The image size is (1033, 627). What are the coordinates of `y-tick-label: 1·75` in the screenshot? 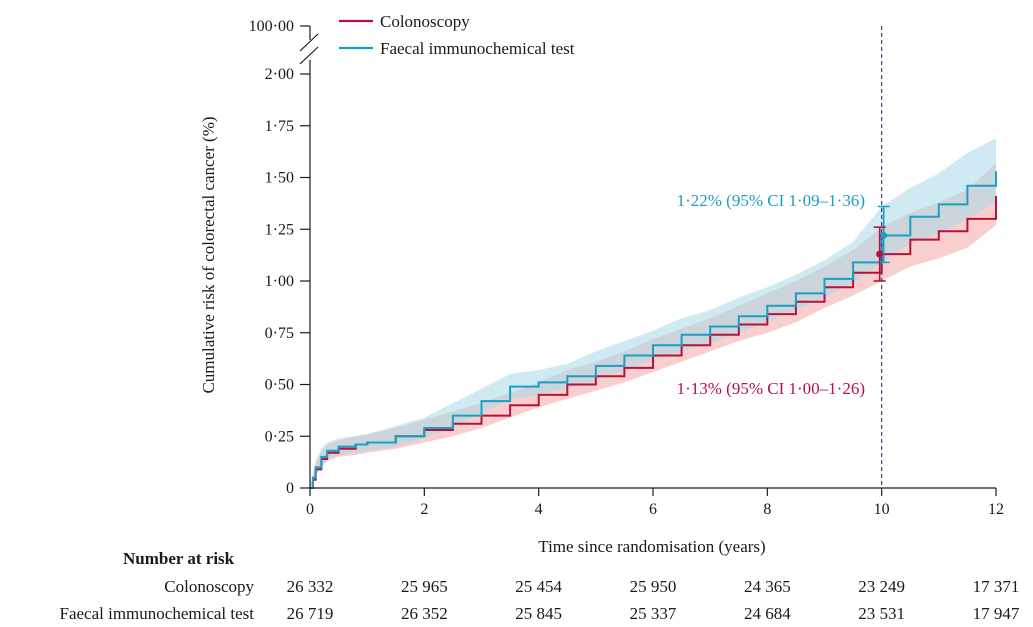 It's located at (279, 126).